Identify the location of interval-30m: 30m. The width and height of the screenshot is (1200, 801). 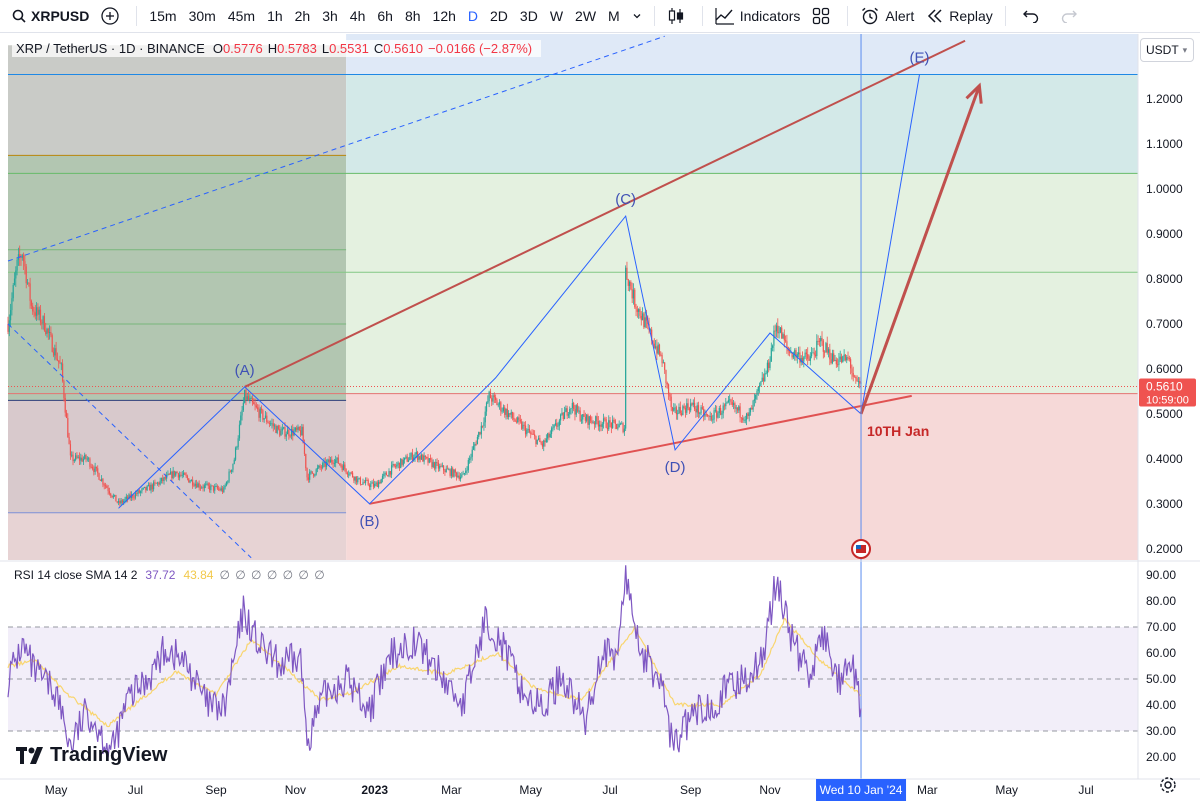
(202, 16).